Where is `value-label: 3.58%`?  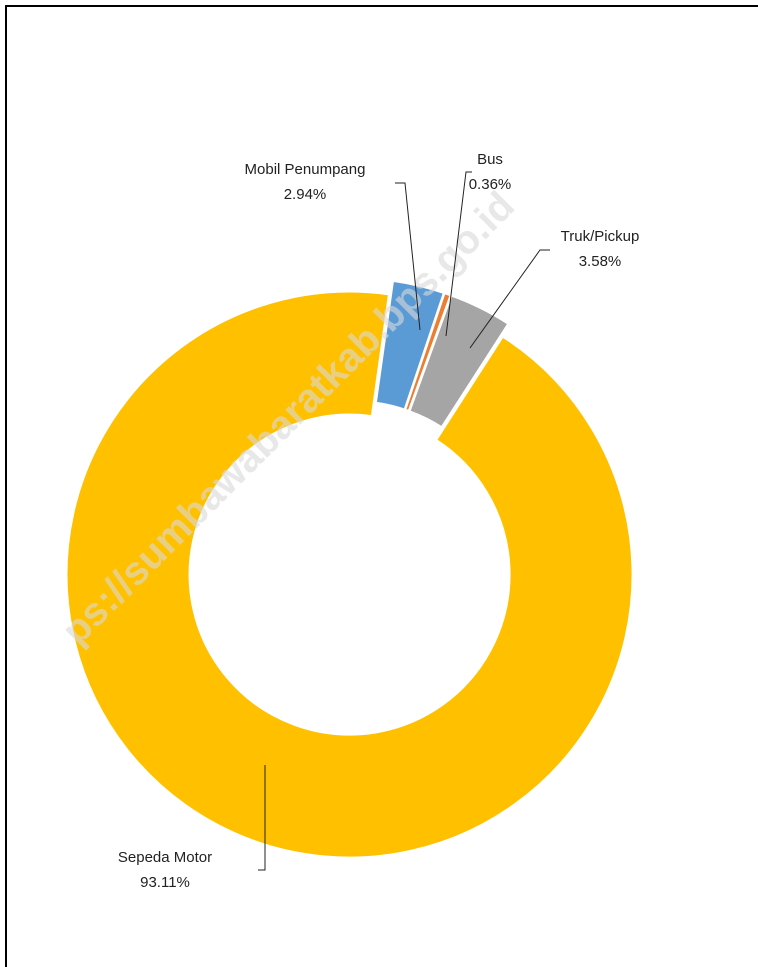 value-label: 3.58% is located at coordinates (600, 261).